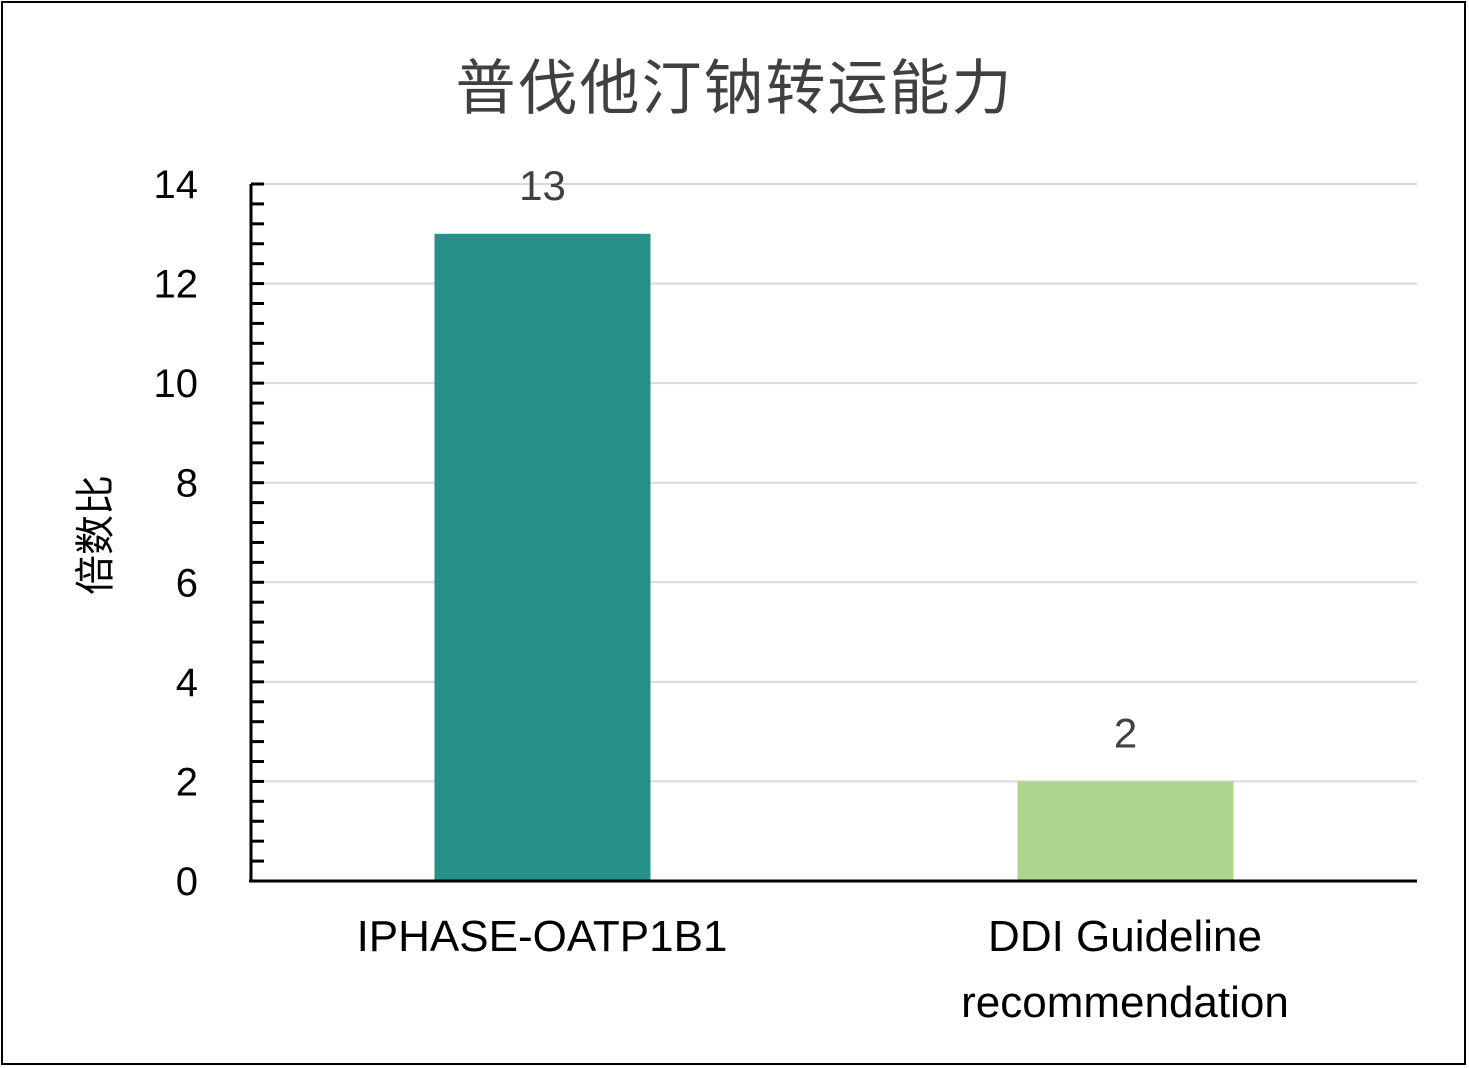 The image size is (1469, 1068). I want to click on y-tick-label: 2, so click(187, 782).